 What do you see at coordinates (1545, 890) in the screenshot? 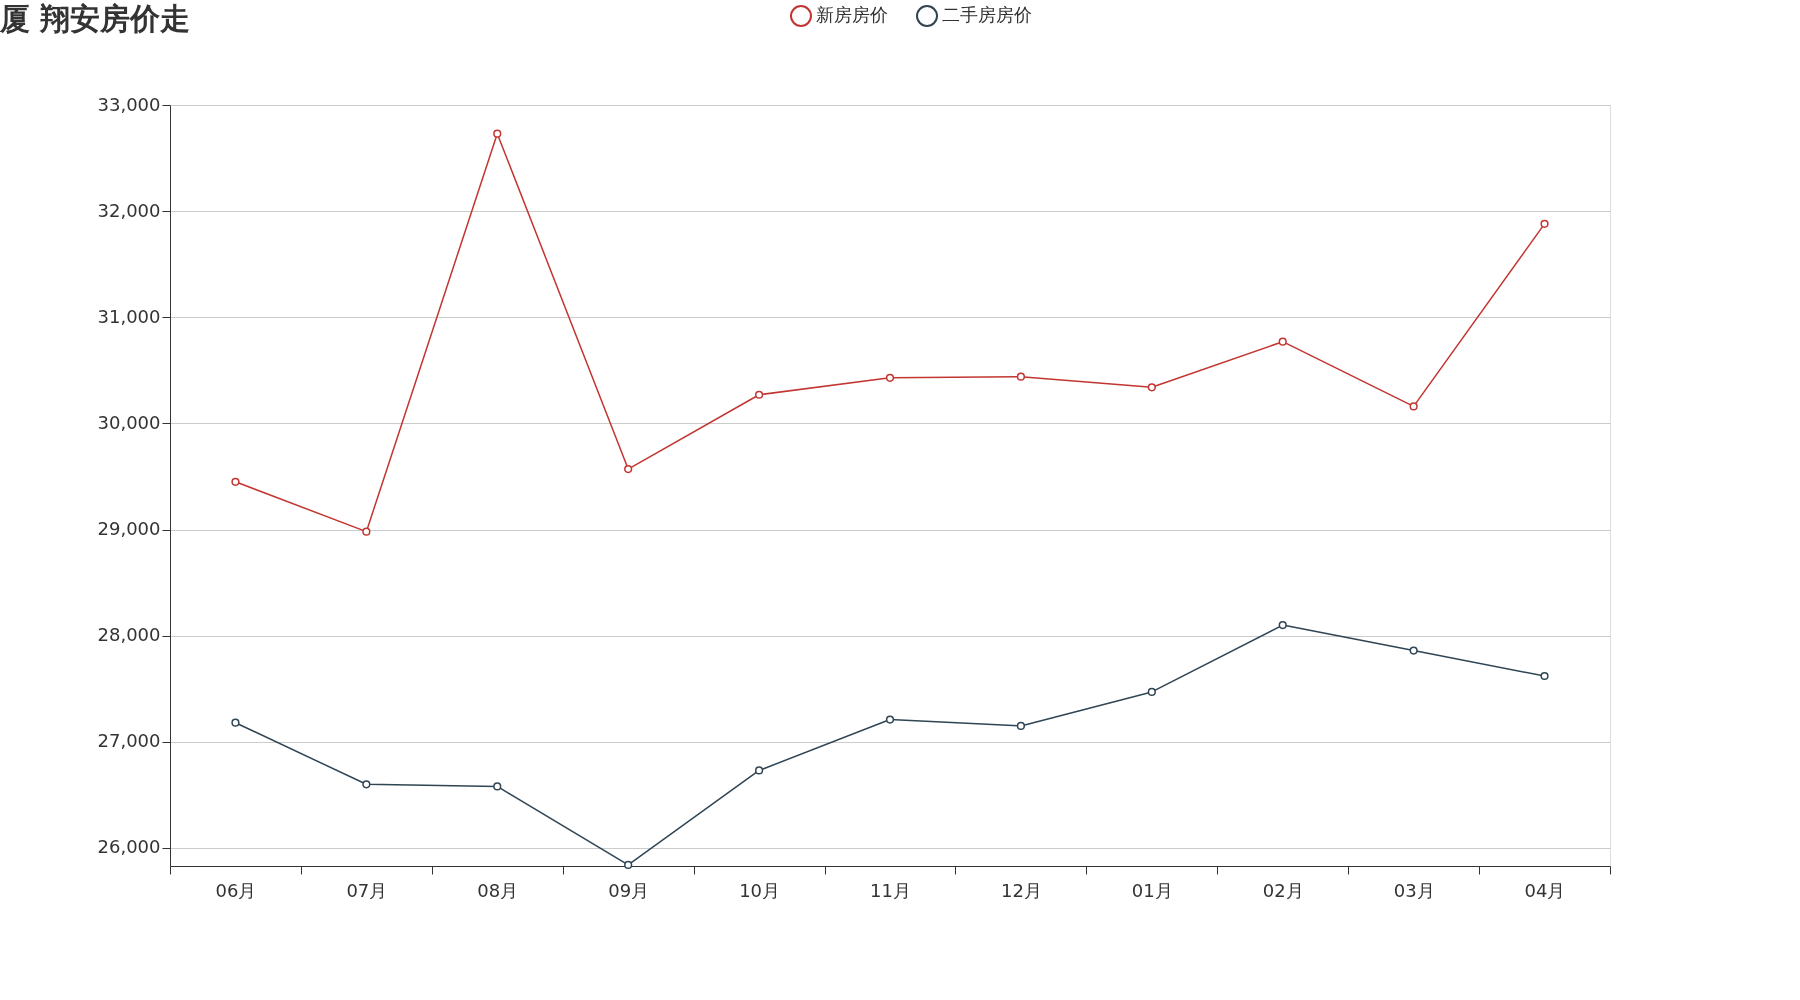
I see `x-tick-label: 04月` at bounding box center [1545, 890].